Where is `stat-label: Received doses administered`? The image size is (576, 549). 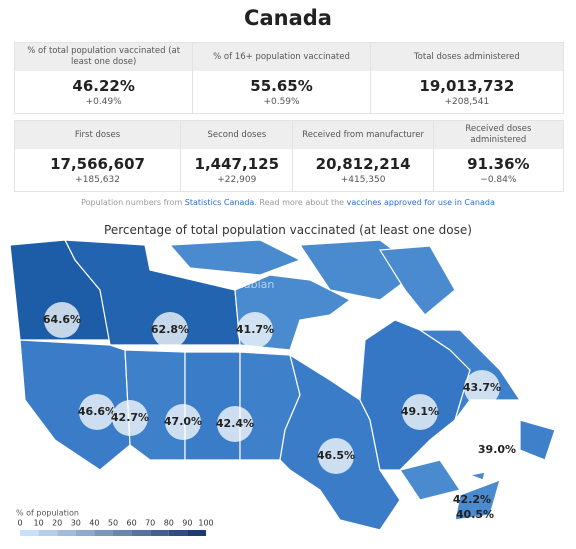
stat-label: Received doses administered is located at coordinates (498, 135).